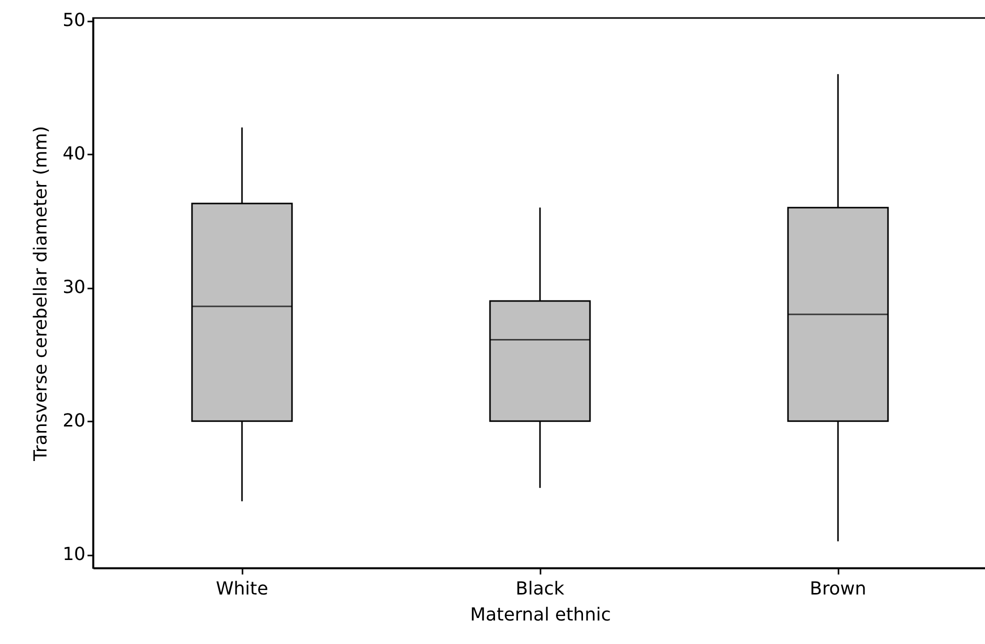 This screenshot has width=985, height=644. I want to click on y-tick-label: 20, so click(74, 421).